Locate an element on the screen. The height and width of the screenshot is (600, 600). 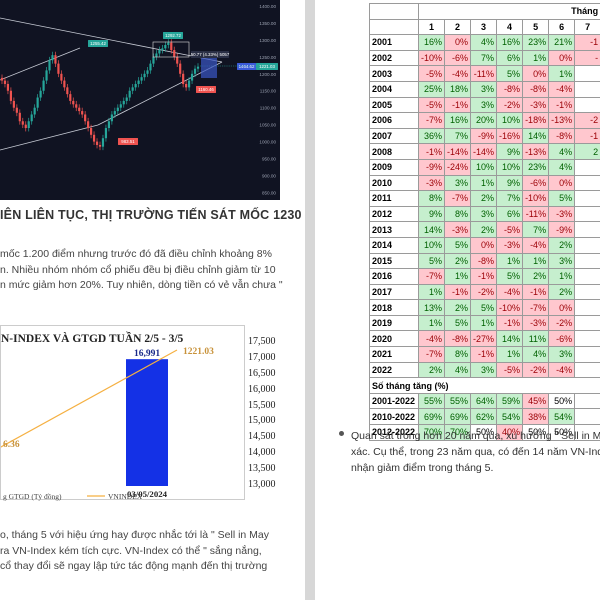
return-cell: 2 is located at coordinates (587, 151).